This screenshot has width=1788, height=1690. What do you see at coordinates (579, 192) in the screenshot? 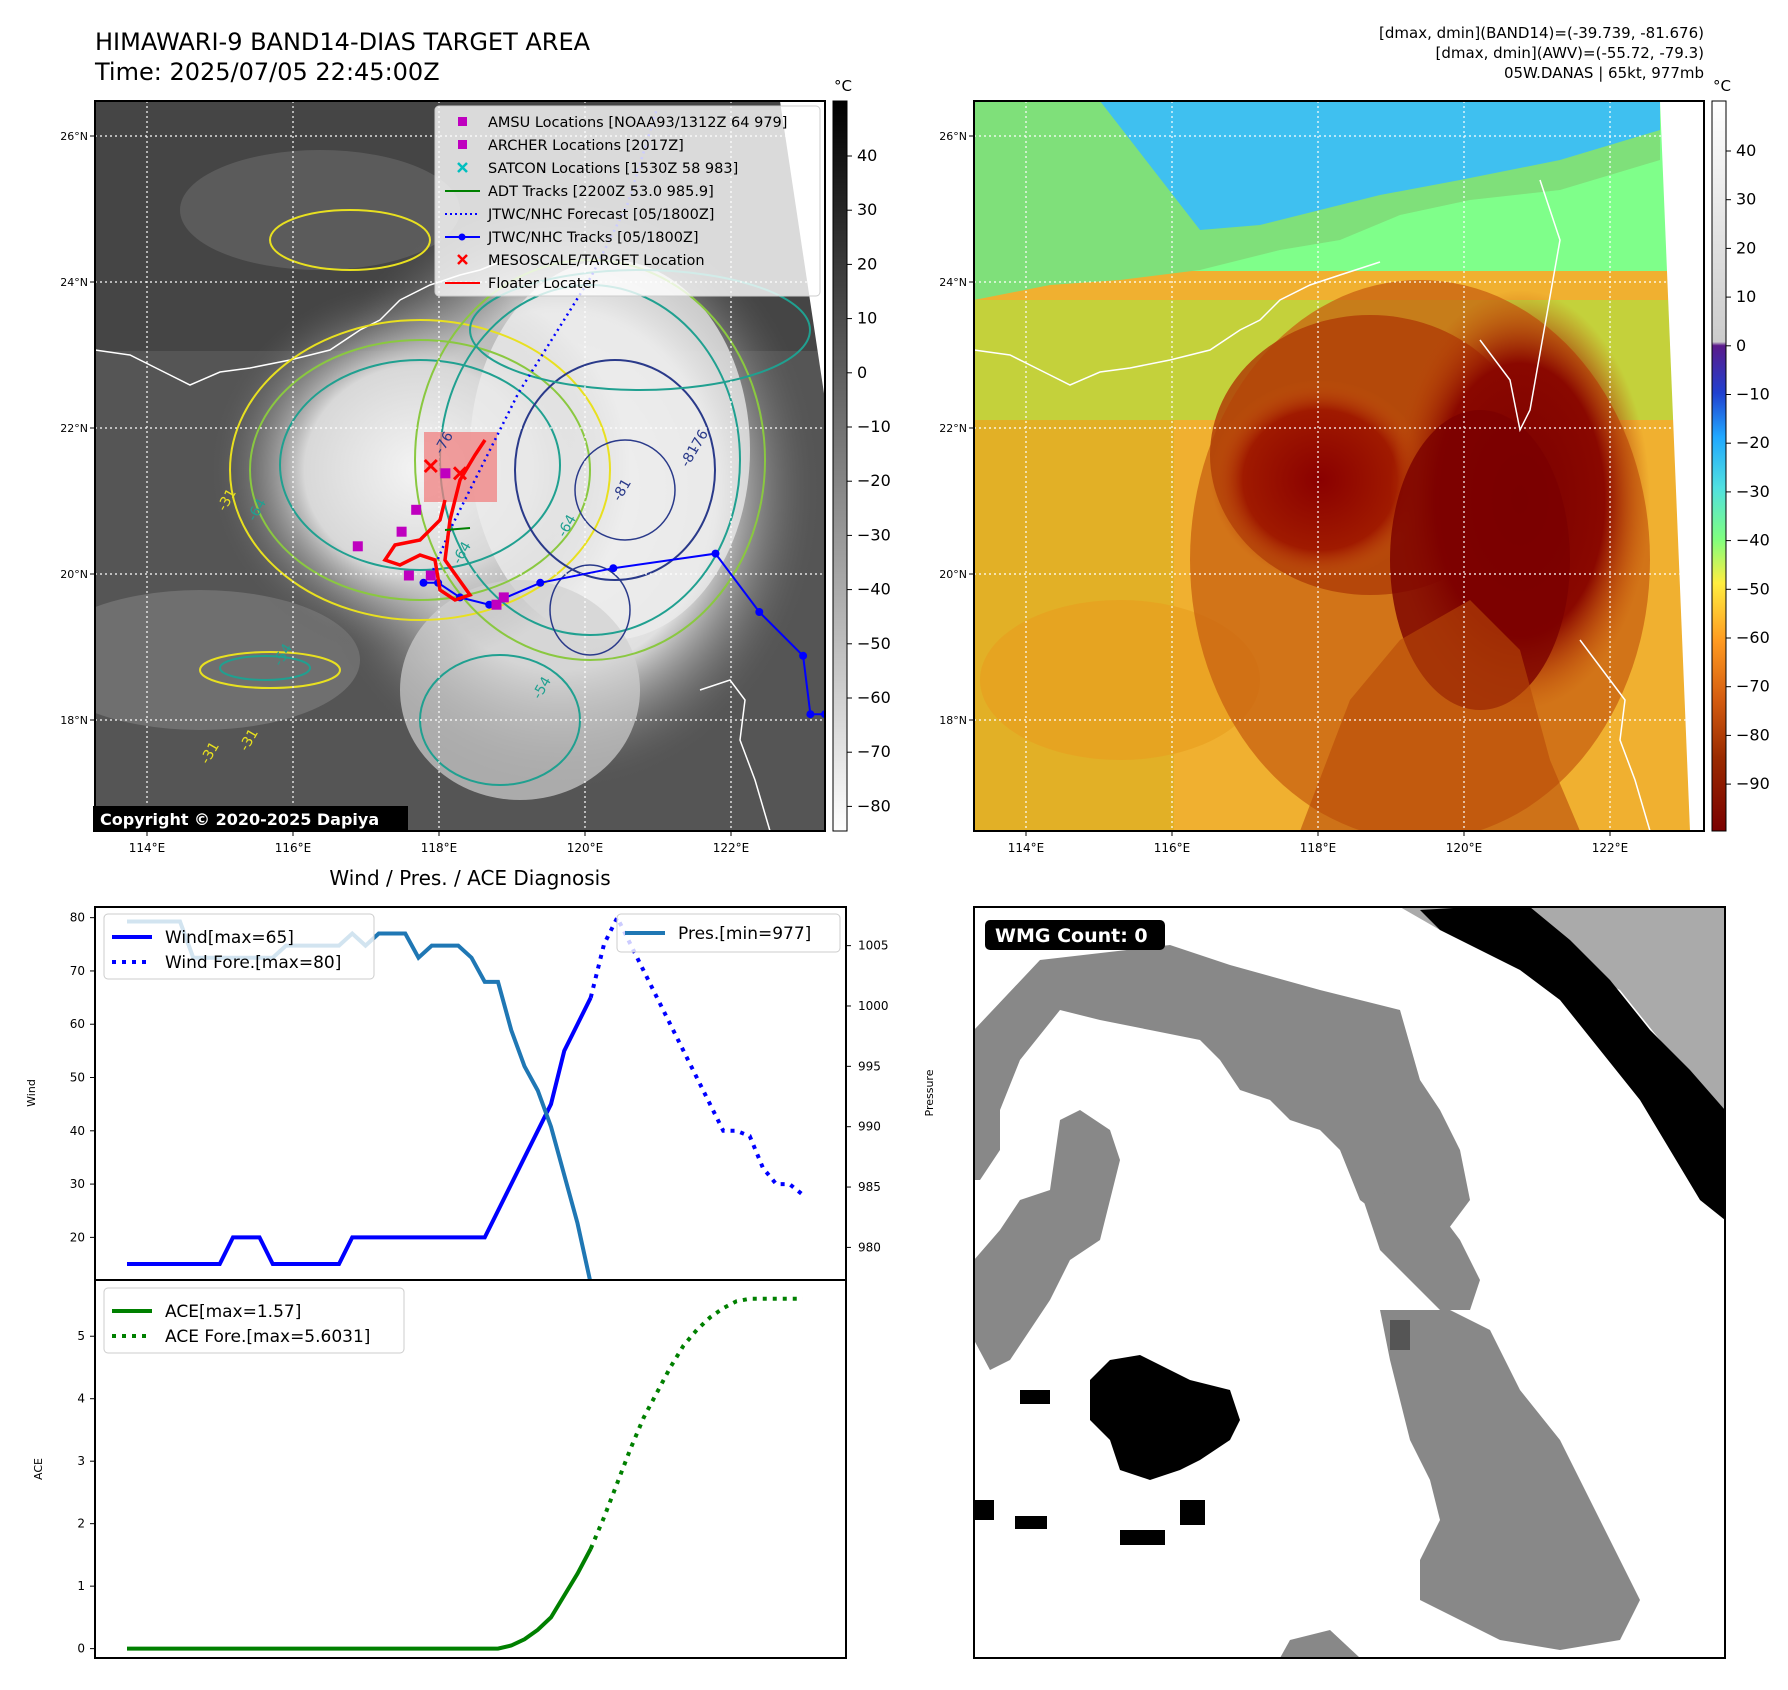
I see `legend-entry: ADT Tracks [2200Z 53.0 985.9]` at bounding box center [579, 192].